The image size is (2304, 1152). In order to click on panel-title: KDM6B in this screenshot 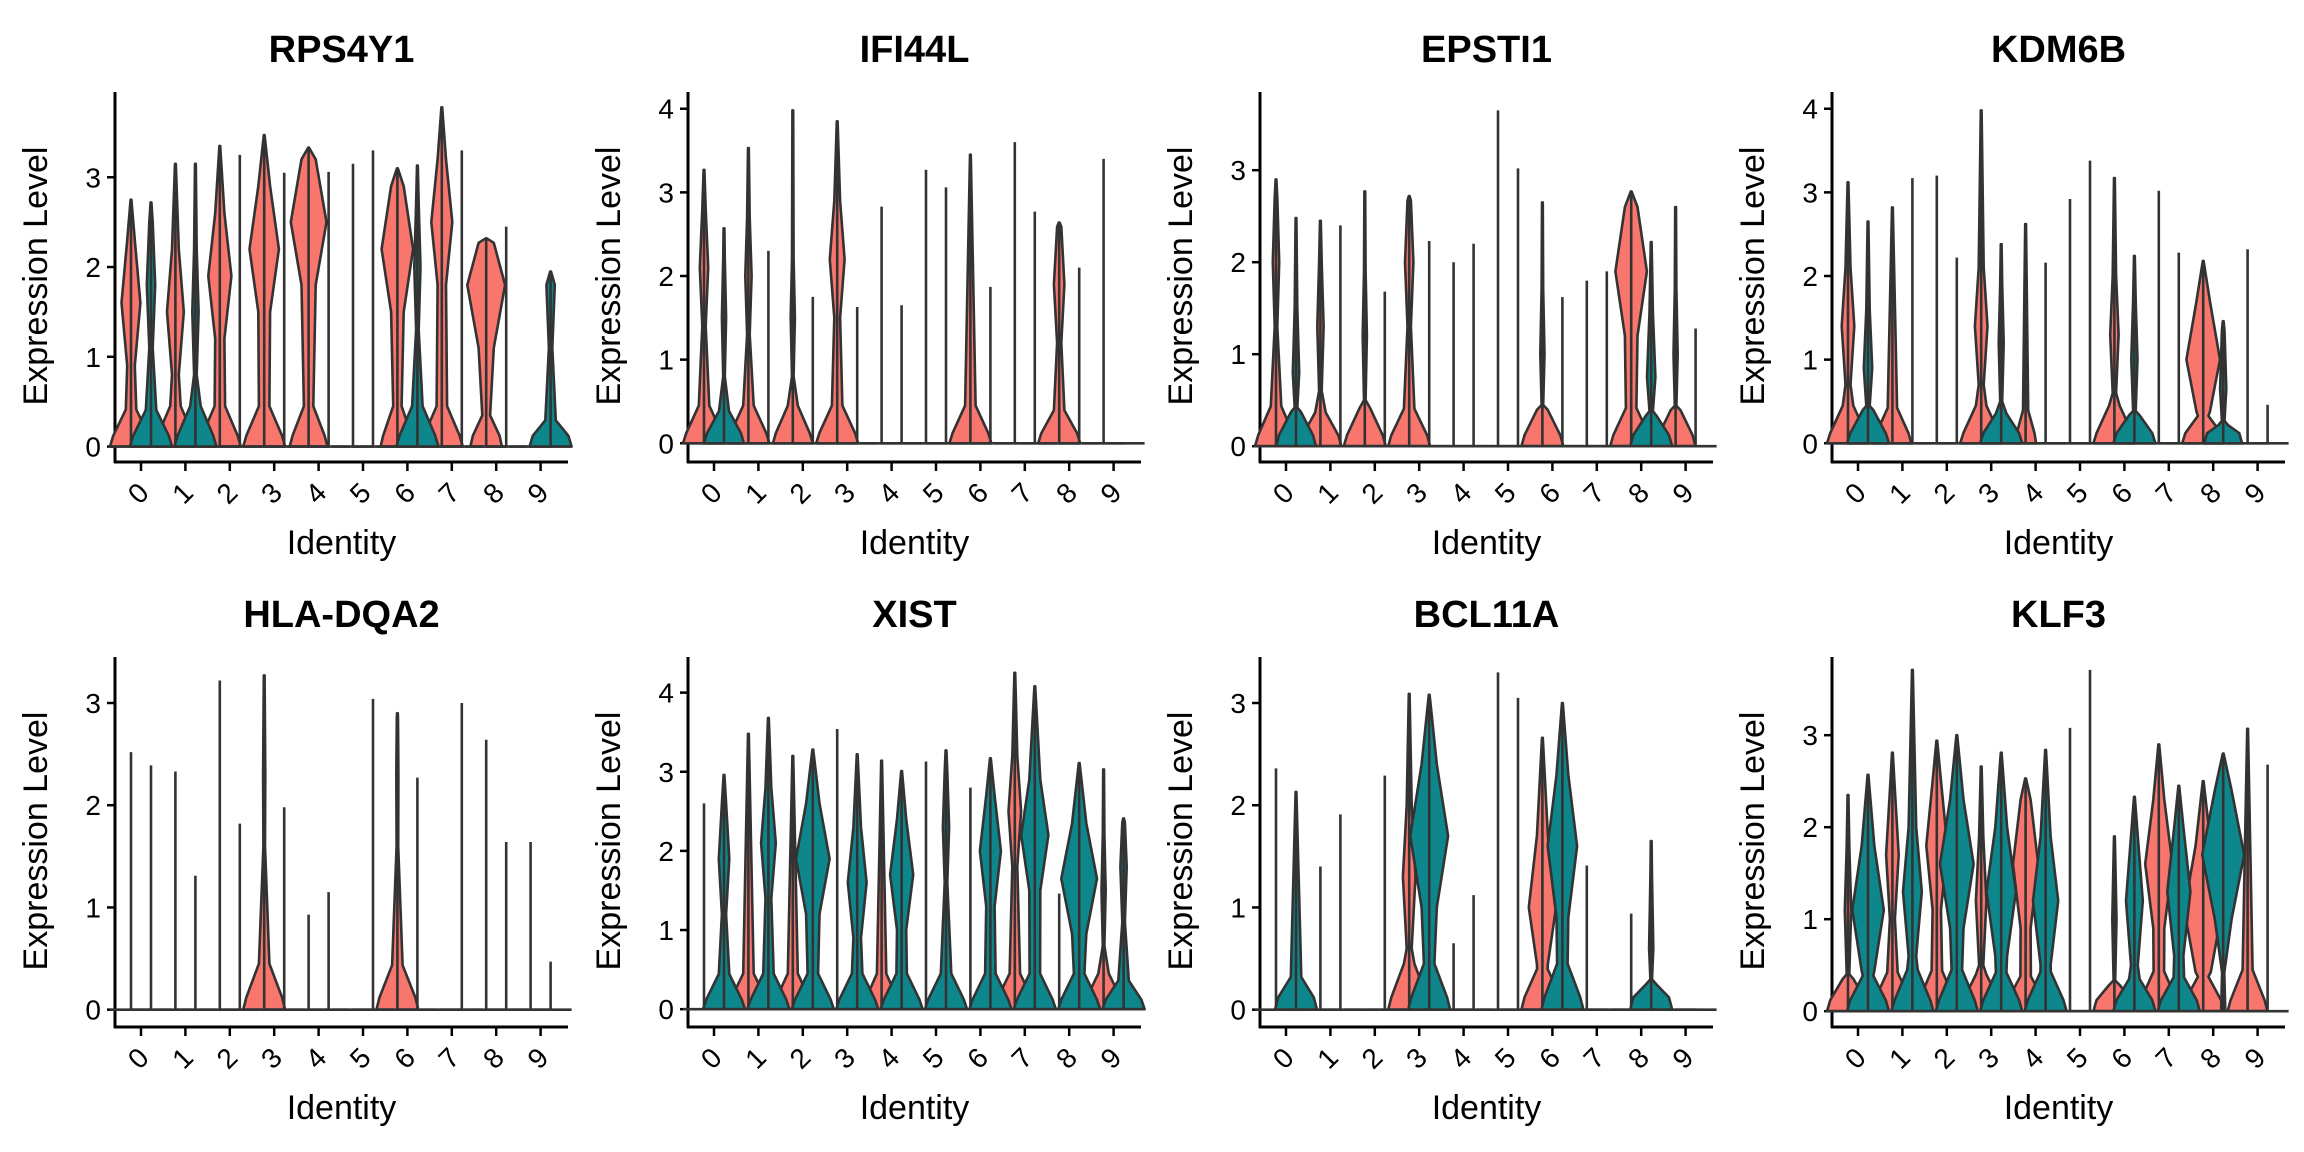, I will do `click(2058, 50)`.